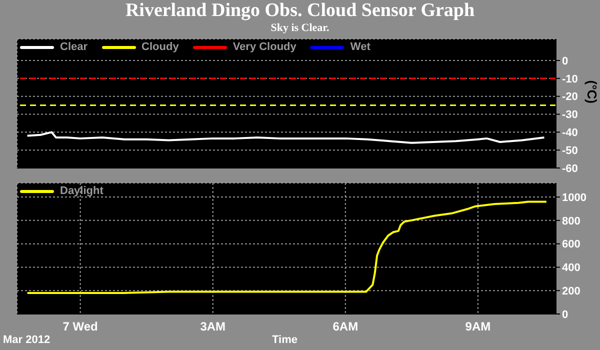 This screenshot has height=350, width=600. I want to click on chart-subtitle: Sky is Clear., so click(300, 28).